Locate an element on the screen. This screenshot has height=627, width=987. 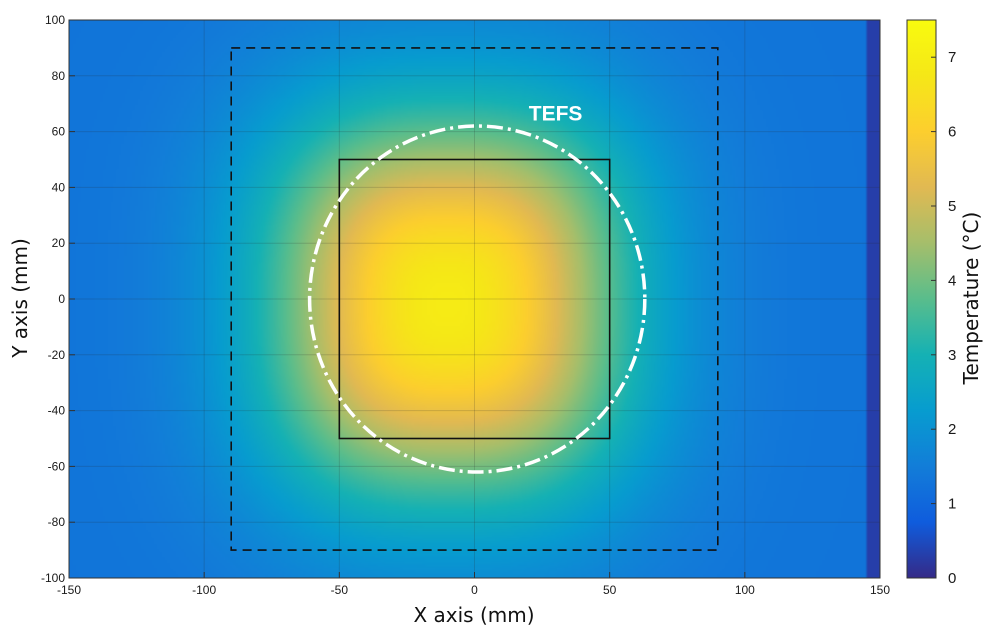
x-tick-label: -100 is located at coordinates (204, 590).